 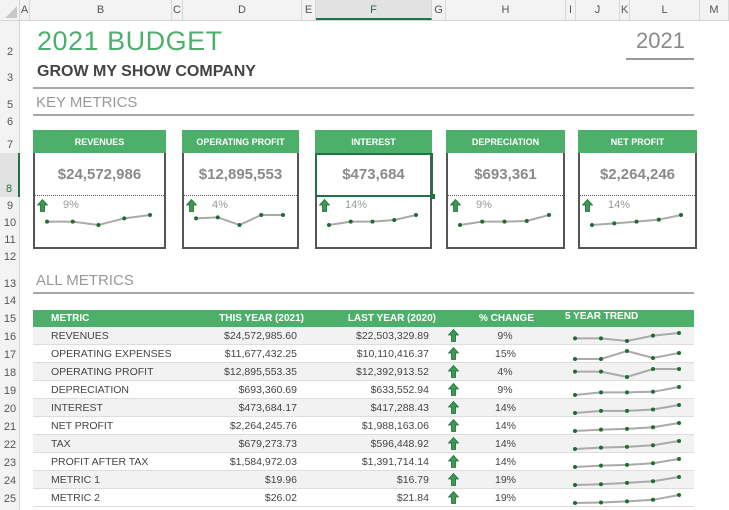 I want to click on row-header: 9, so click(x=10, y=206).